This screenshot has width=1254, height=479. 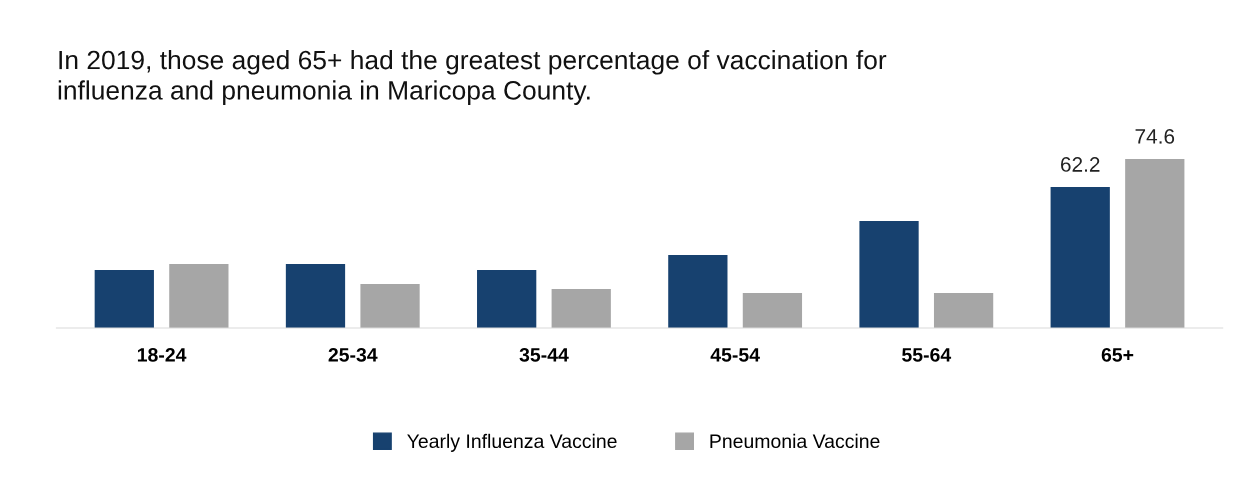 I want to click on x-tick-label: 35-44, so click(x=544, y=354).